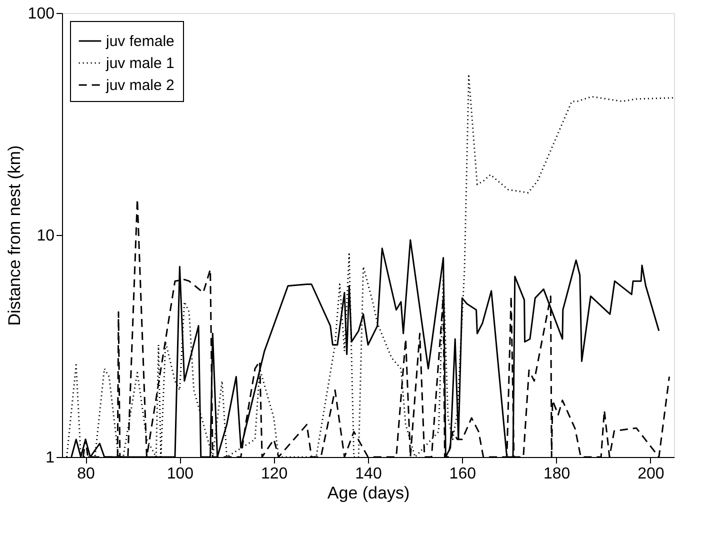  What do you see at coordinates (462, 474) in the screenshot?
I see `x-tick-label: 160` at bounding box center [462, 474].